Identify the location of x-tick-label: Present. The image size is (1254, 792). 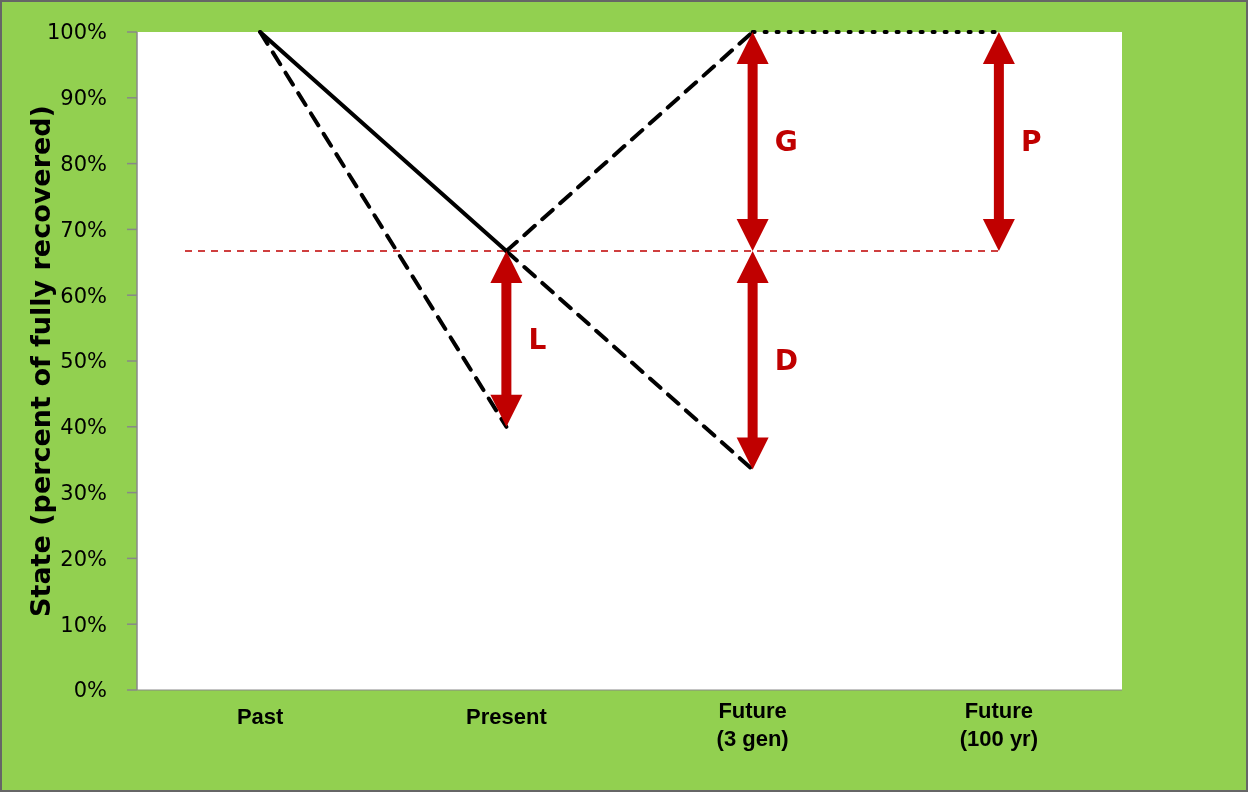
(507, 716).